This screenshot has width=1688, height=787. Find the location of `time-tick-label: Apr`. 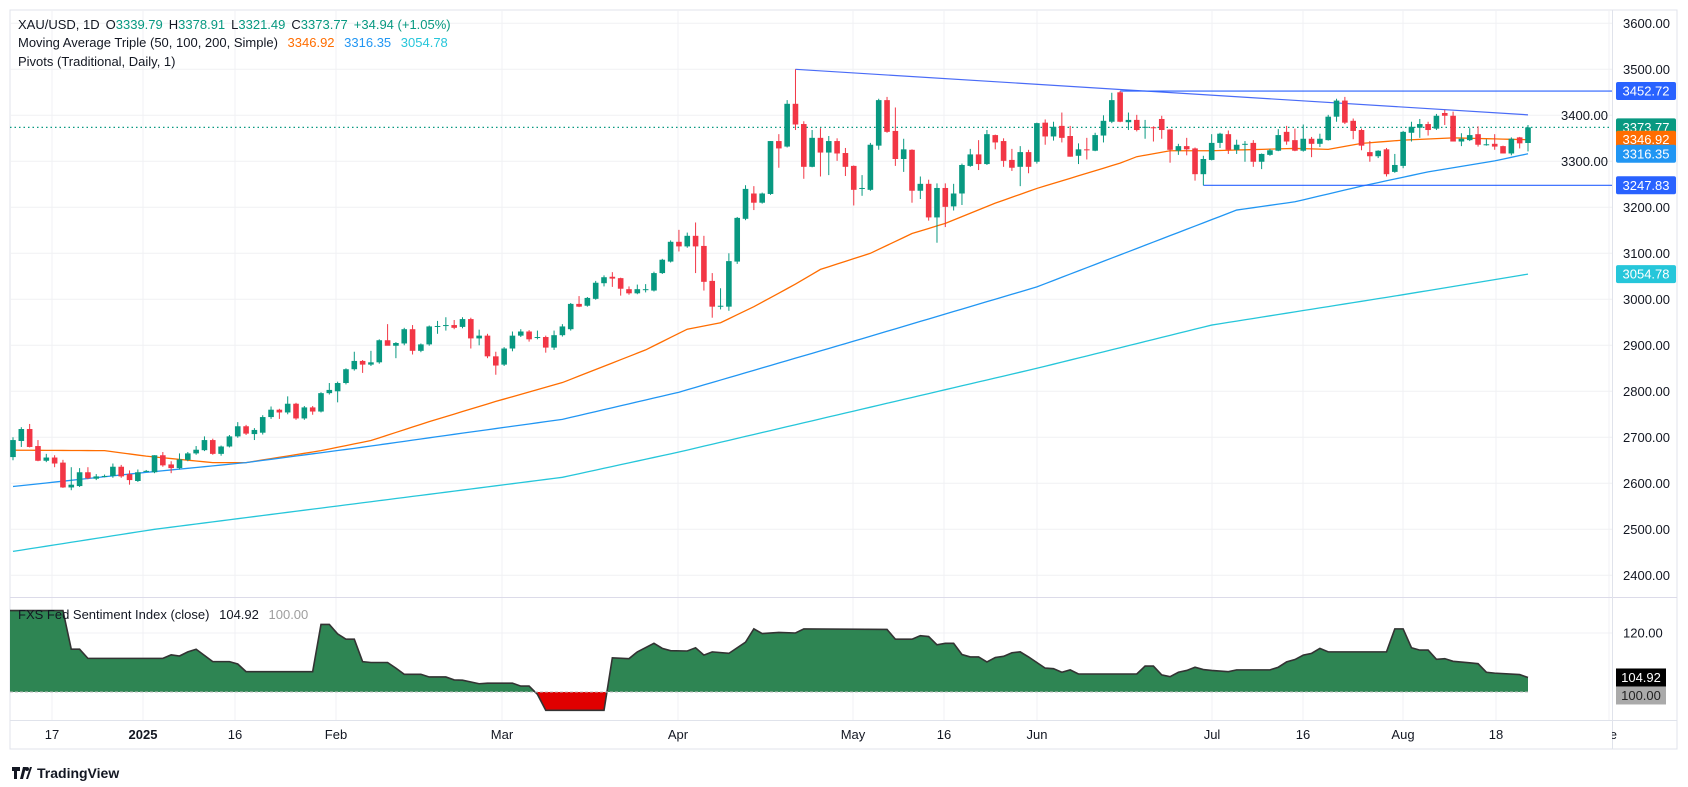

time-tick-label: Apr is located at coordinates (678, 734).